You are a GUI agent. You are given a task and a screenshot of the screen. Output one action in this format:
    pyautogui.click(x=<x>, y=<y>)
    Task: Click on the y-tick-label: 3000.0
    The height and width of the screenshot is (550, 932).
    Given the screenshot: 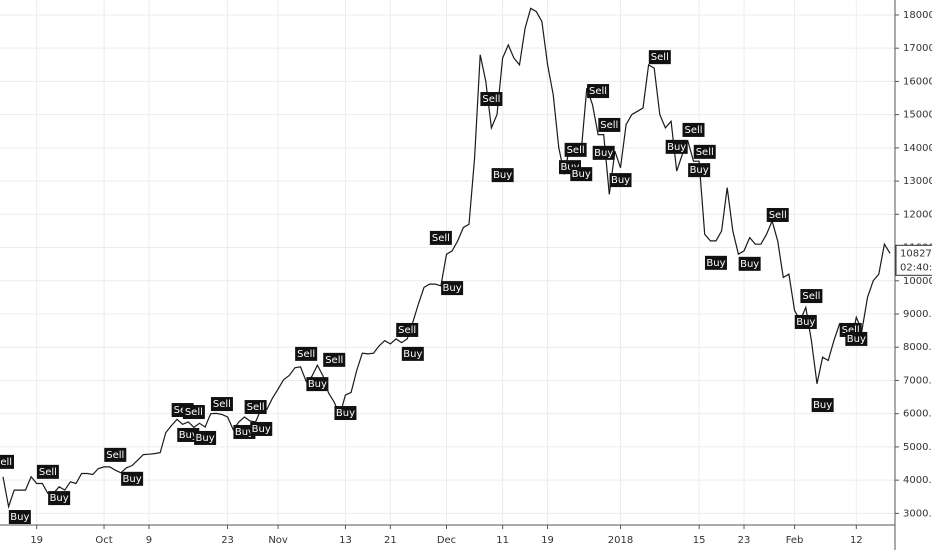 What is the action you would take?
    pyautogui.click(x=917, y=513)
    